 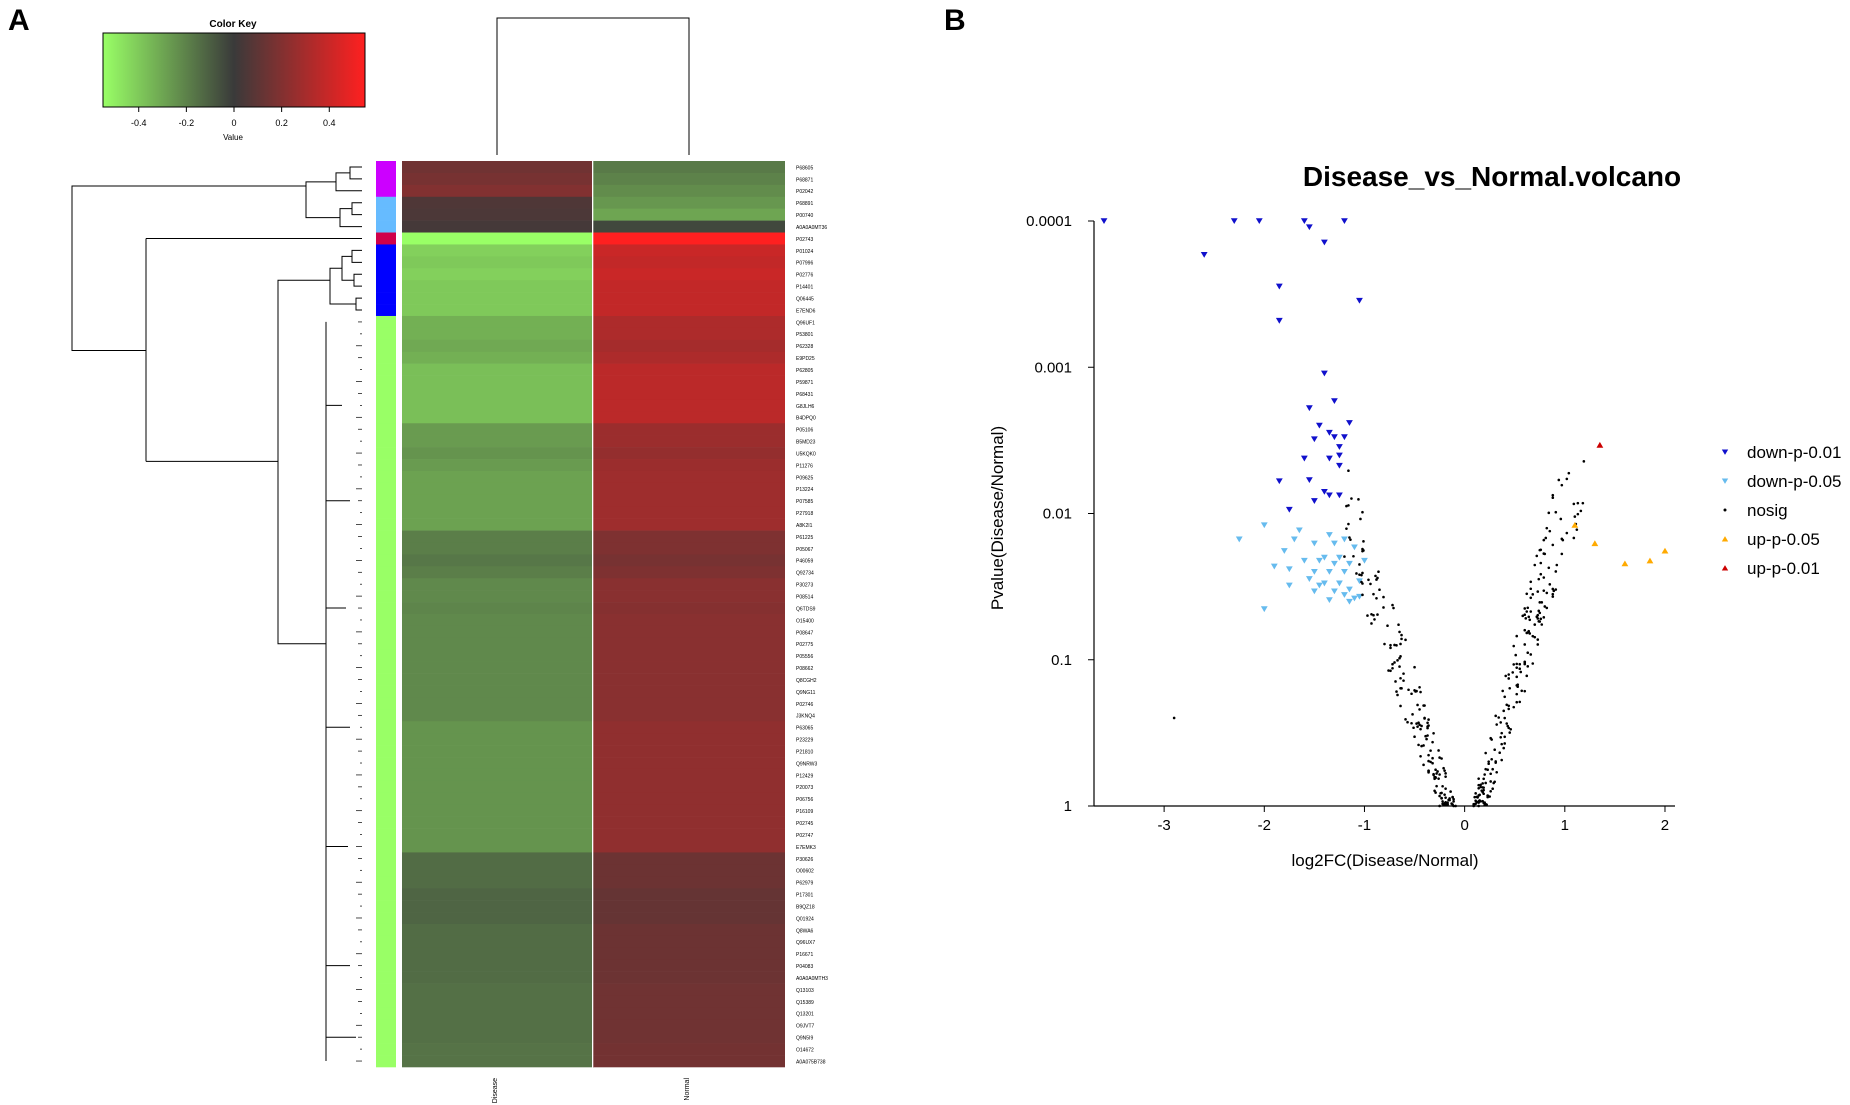 What do you see at coordinates (804, 478) in the screenshot?
I see `row-label: P09625` at bounding box center [804, 478].